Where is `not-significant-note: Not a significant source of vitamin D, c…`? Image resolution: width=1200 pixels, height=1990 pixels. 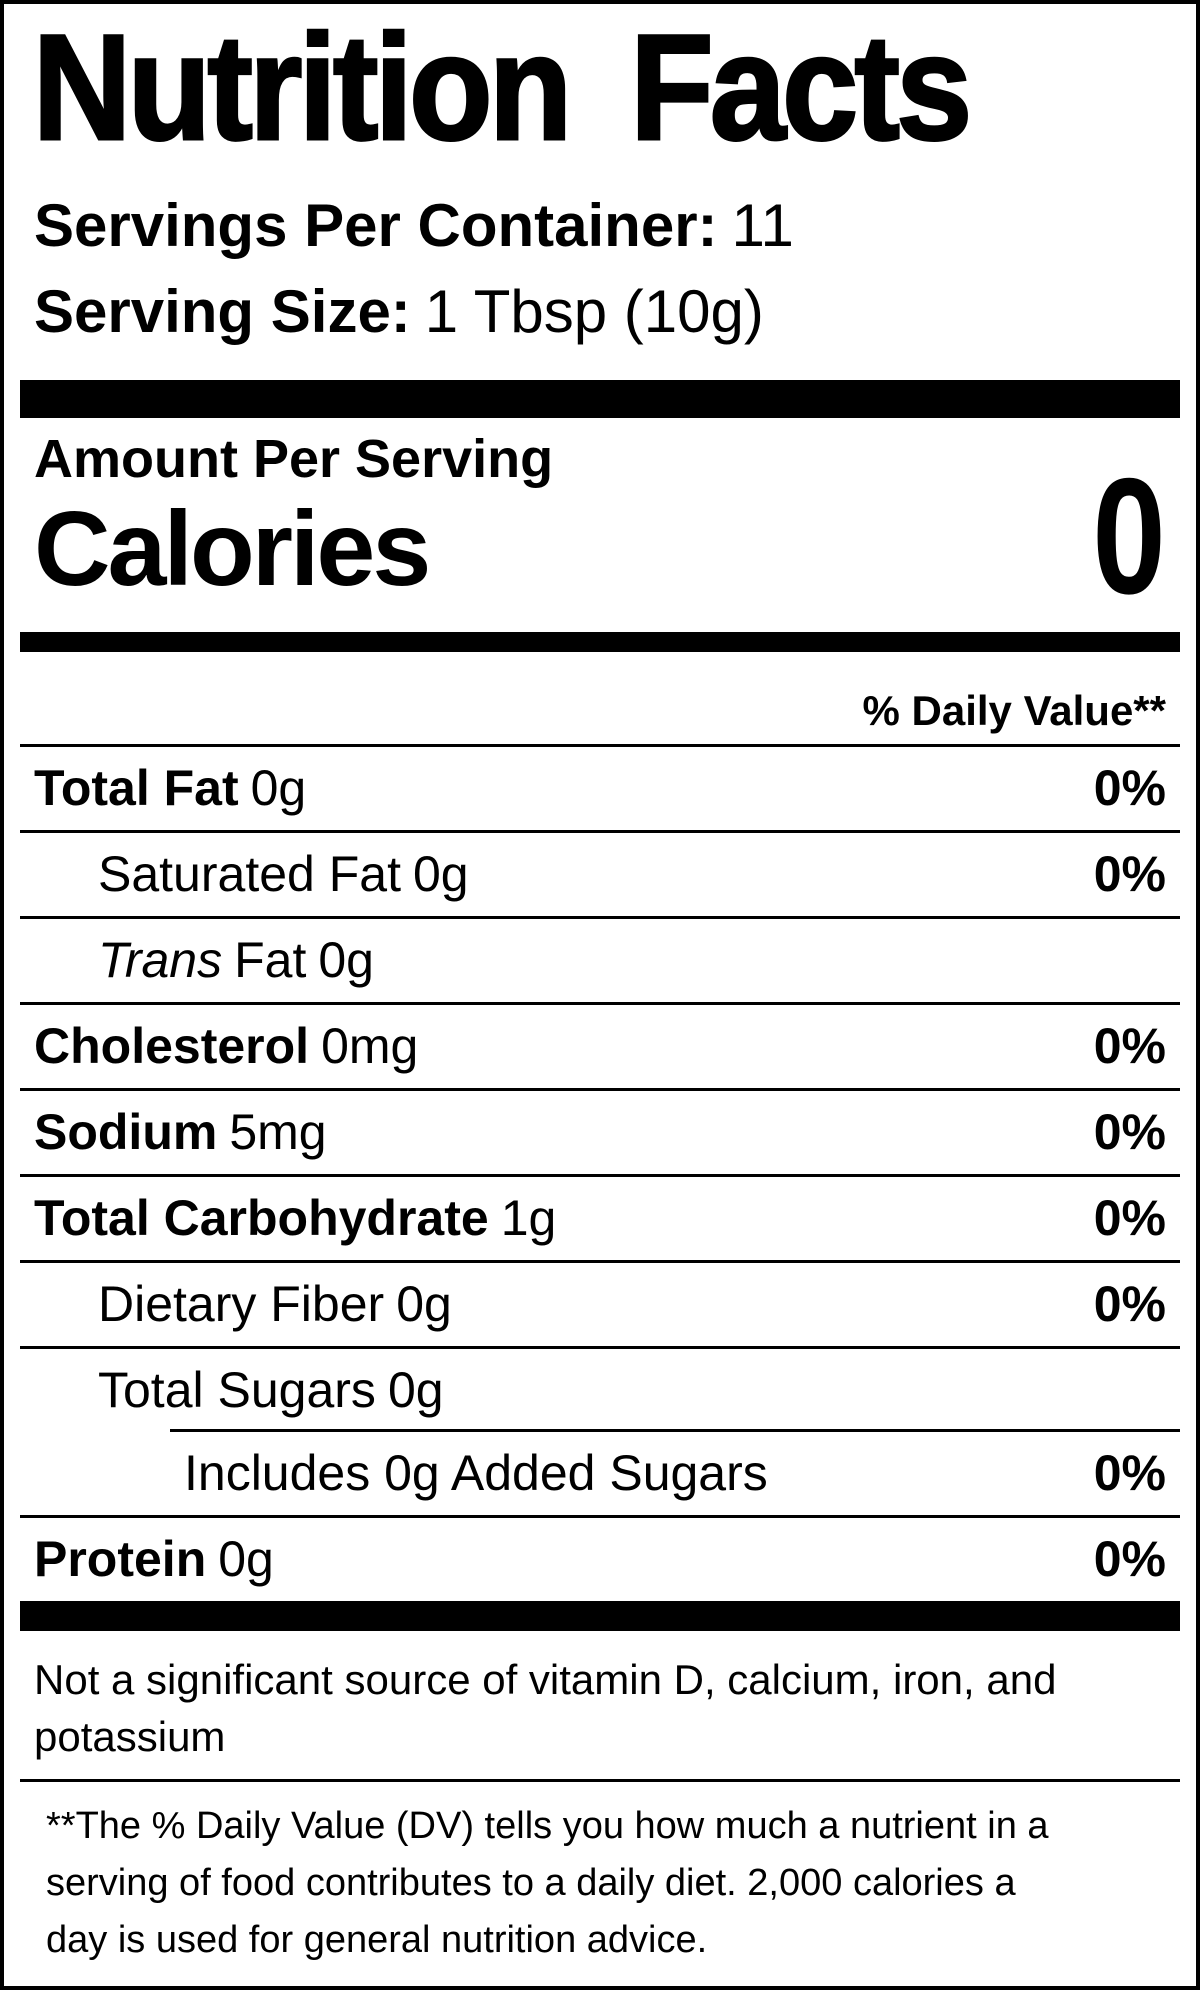
not-significant-note: Not a significant source of vitamin D, c… is located at coordinates (545, 1708).